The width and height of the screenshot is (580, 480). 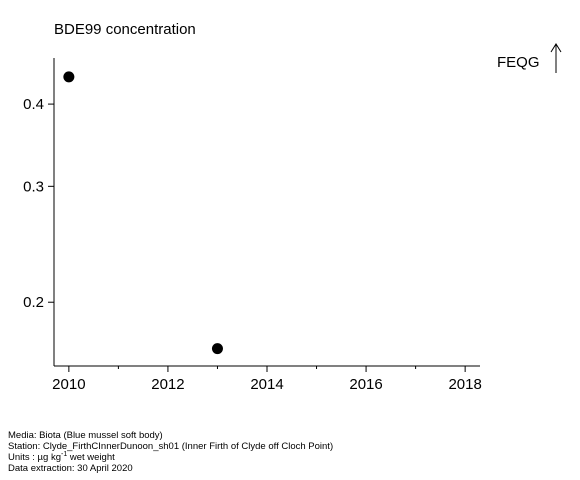 I want to click on arrow-up-icon, so click(x=556, y=58).